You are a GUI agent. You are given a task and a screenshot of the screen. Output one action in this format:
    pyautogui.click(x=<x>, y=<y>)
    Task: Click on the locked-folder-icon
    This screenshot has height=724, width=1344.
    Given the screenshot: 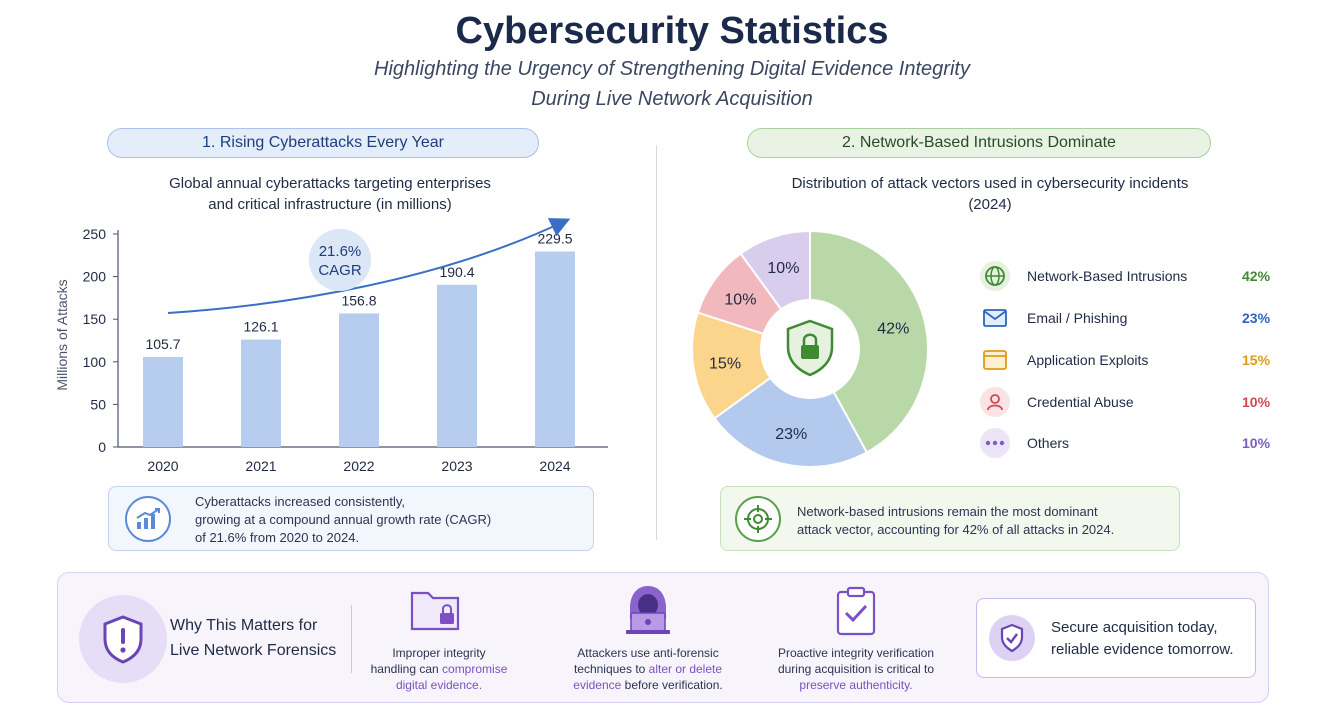 What is the action you would take?
    pyautogui.click(x=436, y=611)
    